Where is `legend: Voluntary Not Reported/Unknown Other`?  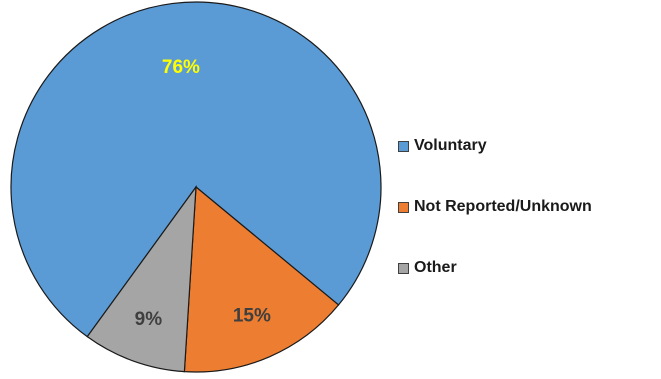 legend: Voluntary Not Reported/Unknown Other is located at coordinates (495, 227).